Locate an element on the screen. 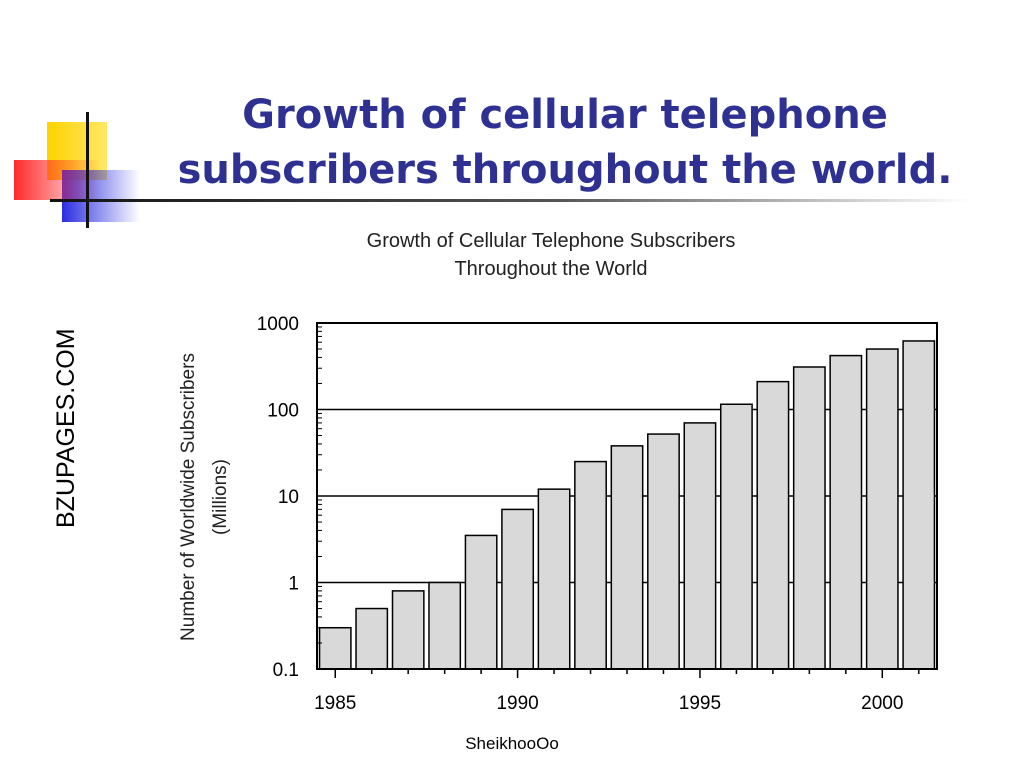 The height and width of the screenshot is (768, 1024). x-tick-label-1990: 1990 is located at coordinates (517, 703).